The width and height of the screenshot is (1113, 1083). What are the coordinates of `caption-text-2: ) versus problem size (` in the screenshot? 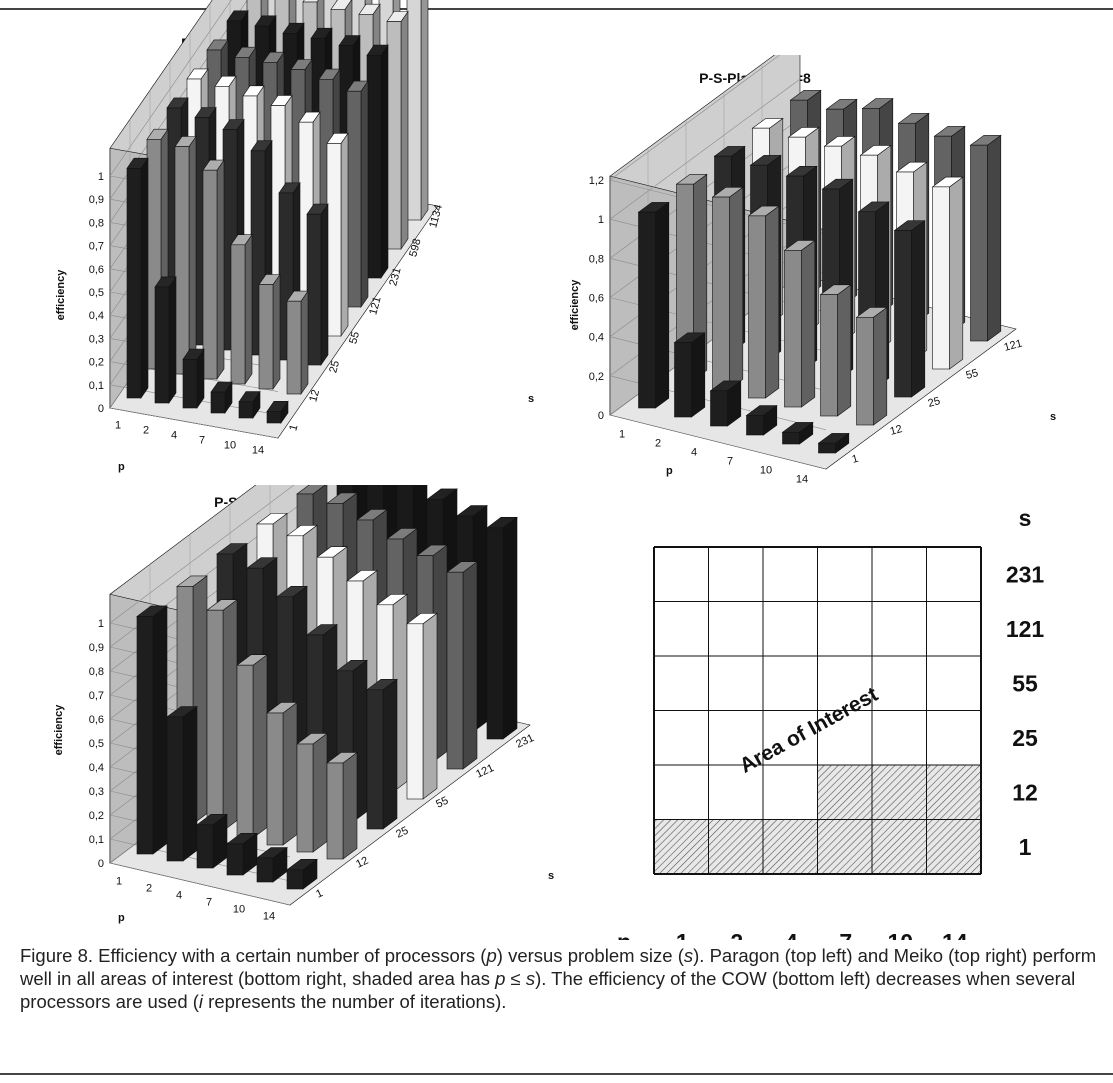 It's located at (590, 955).